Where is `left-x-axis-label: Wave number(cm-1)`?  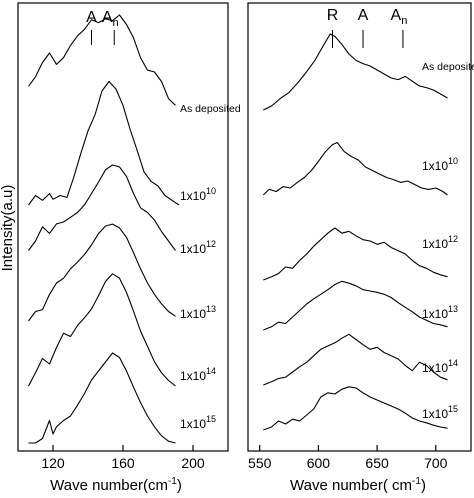 left-x-axis-label: Wave number(cm-1) is located at coordinates (116, 485).